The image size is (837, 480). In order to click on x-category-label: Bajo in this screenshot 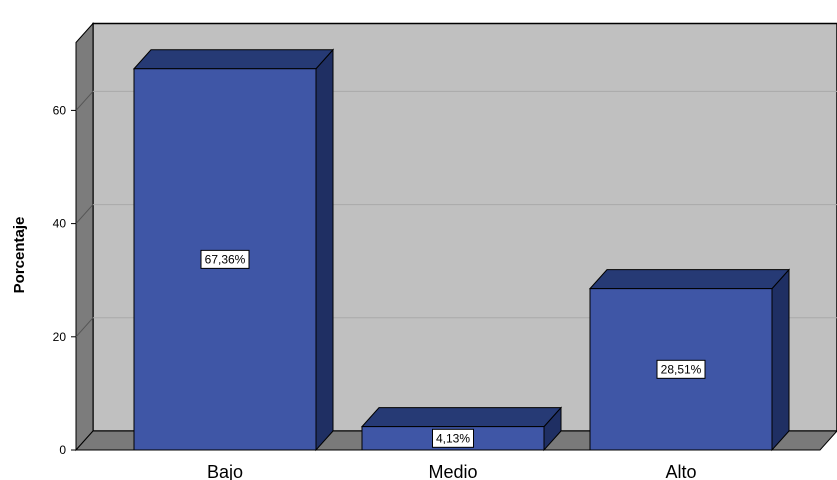, I will do `click(225, 471)`.